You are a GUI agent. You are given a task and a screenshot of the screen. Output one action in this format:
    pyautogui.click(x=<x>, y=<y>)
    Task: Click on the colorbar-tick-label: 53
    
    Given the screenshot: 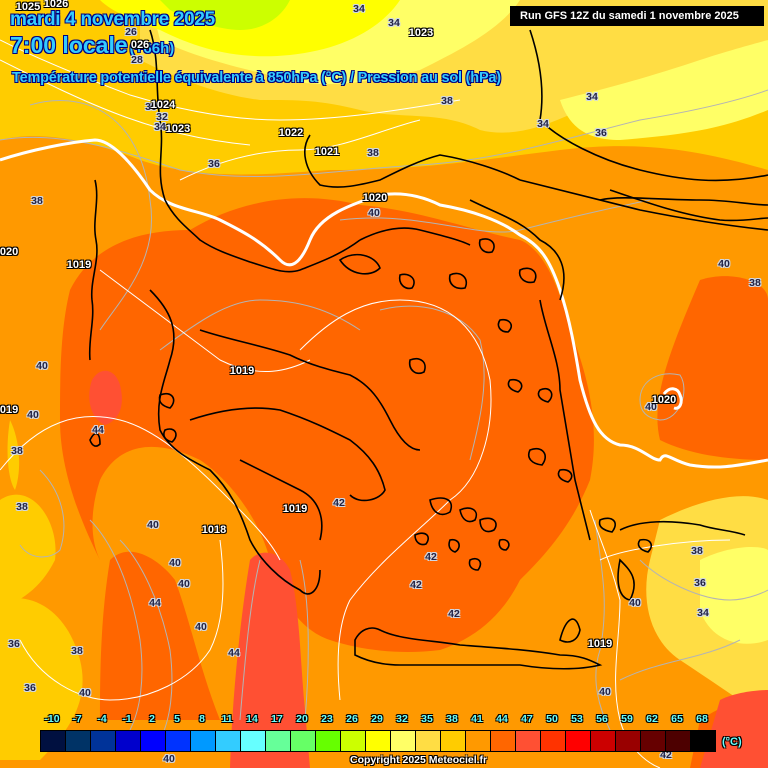 What is the action you would take?
    pyautogui.click(x=577, y=719)
    